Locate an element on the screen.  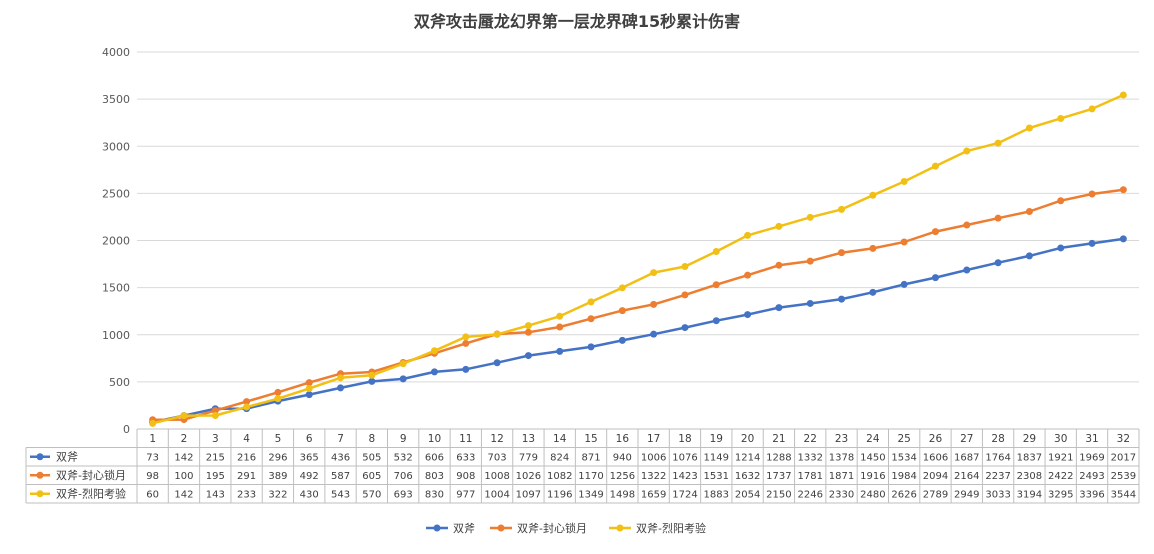
data-label: 1076 is located at coordinates (684, 458).